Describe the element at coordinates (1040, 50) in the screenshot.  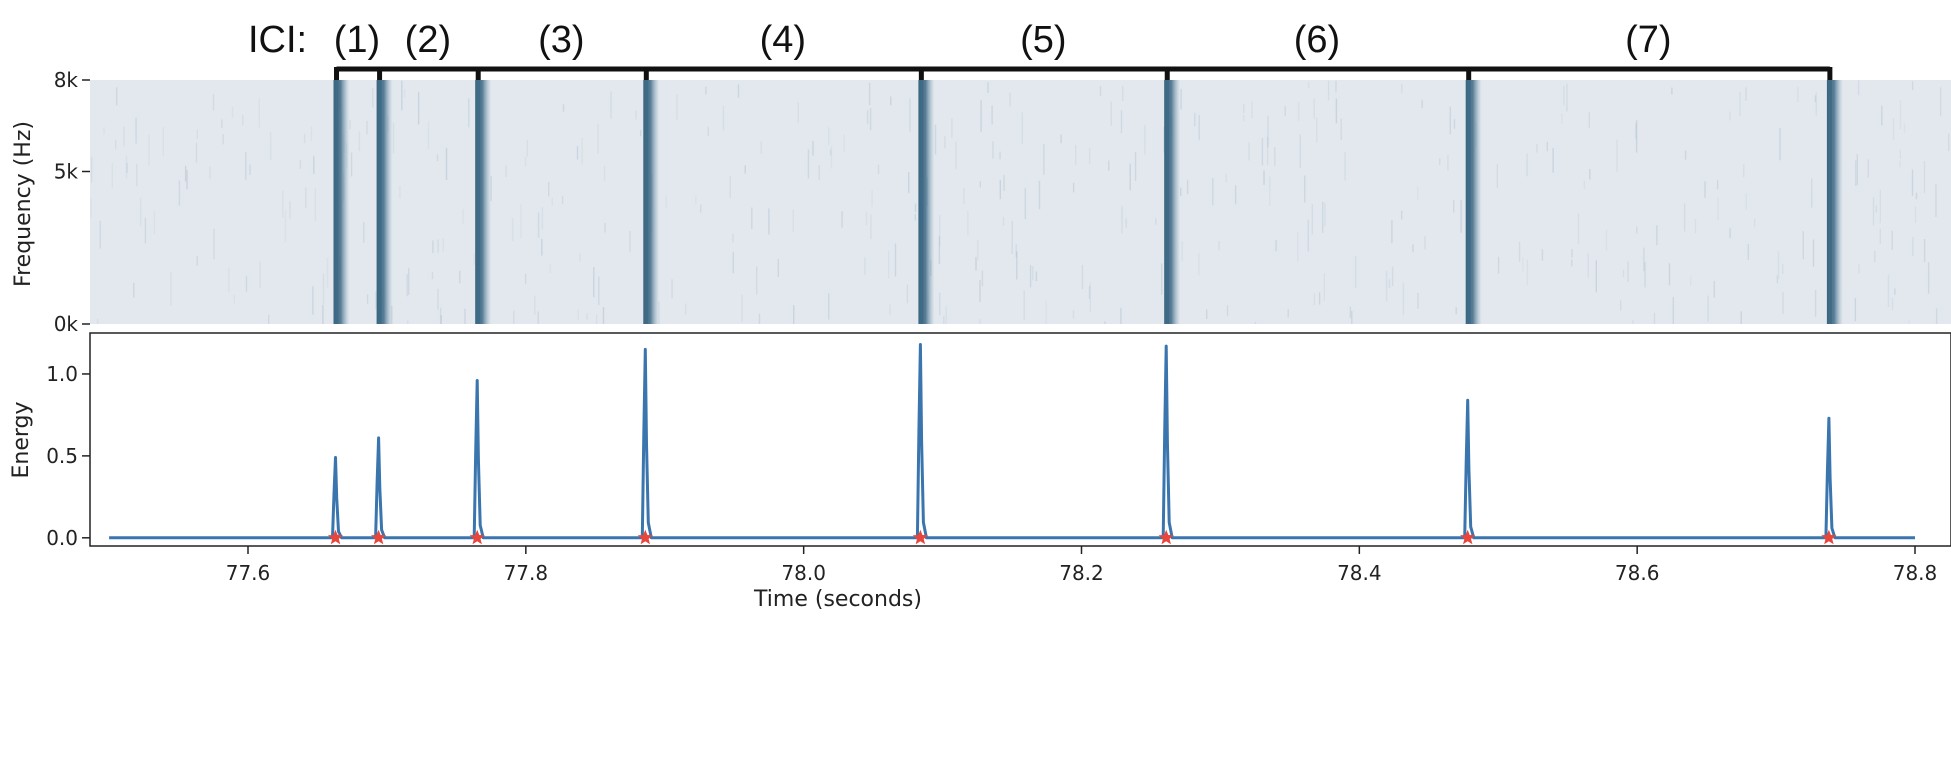
I see `ici-brackets: ICI: (1) (2) (3) (4) (5) (6) (7)` at that location.